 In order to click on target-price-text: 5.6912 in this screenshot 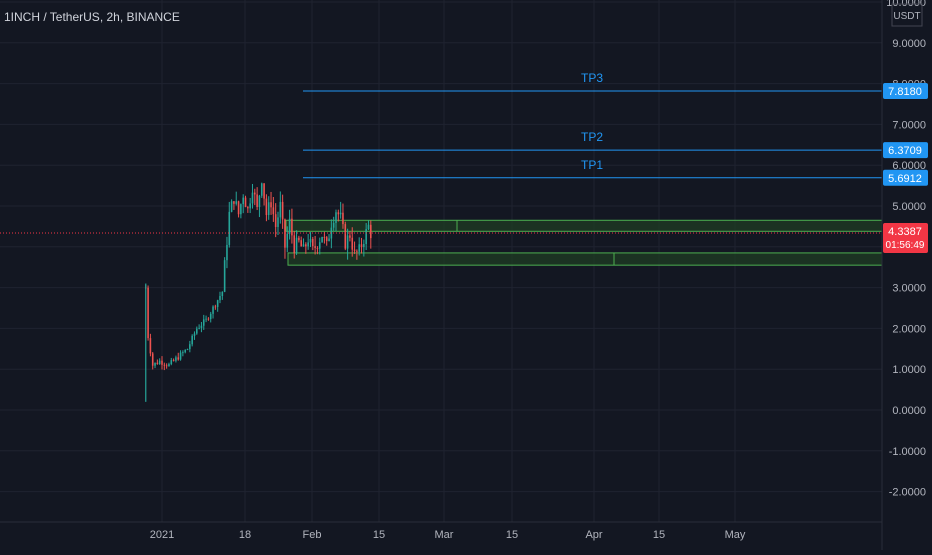, I will do `click(905, 179)`.